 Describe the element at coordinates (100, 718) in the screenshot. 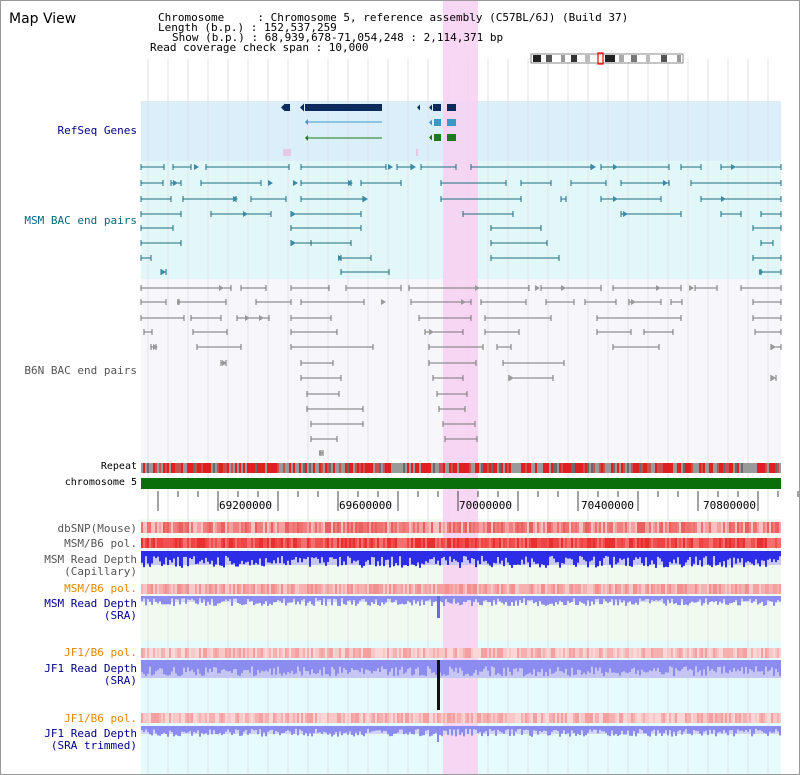

I see `track-label-jf1-b6-pol-2: JF1/B6 pol.` at that location.